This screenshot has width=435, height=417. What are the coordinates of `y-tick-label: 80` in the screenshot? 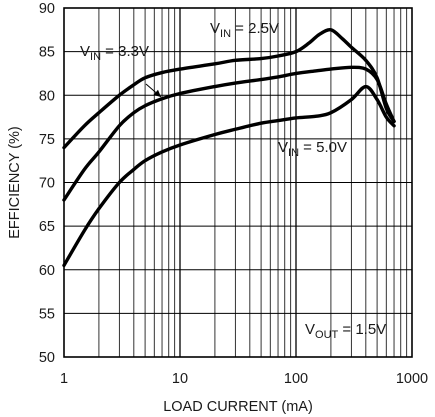 It's located at (47, 96).